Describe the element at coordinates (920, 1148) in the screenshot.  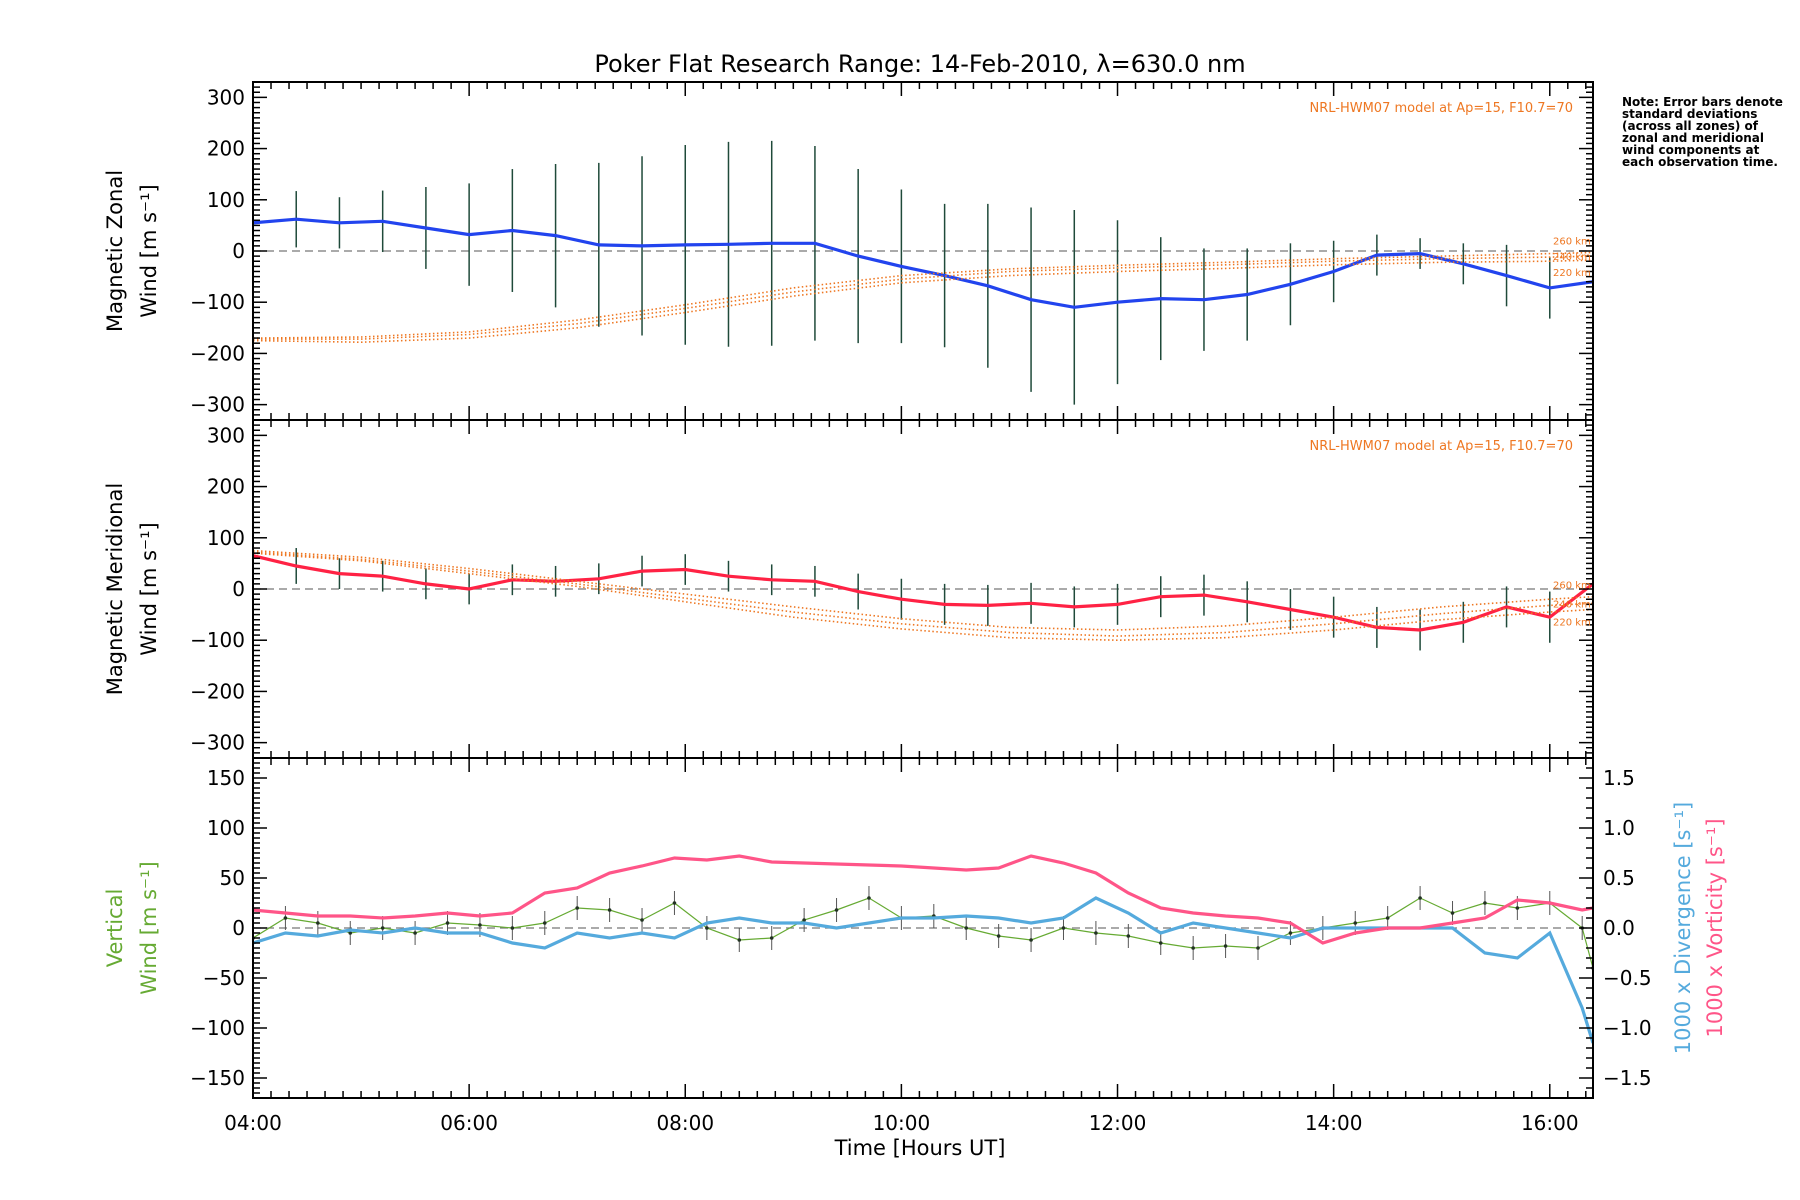
I see `x-axis-label: Time [Hours UT]` at that location.